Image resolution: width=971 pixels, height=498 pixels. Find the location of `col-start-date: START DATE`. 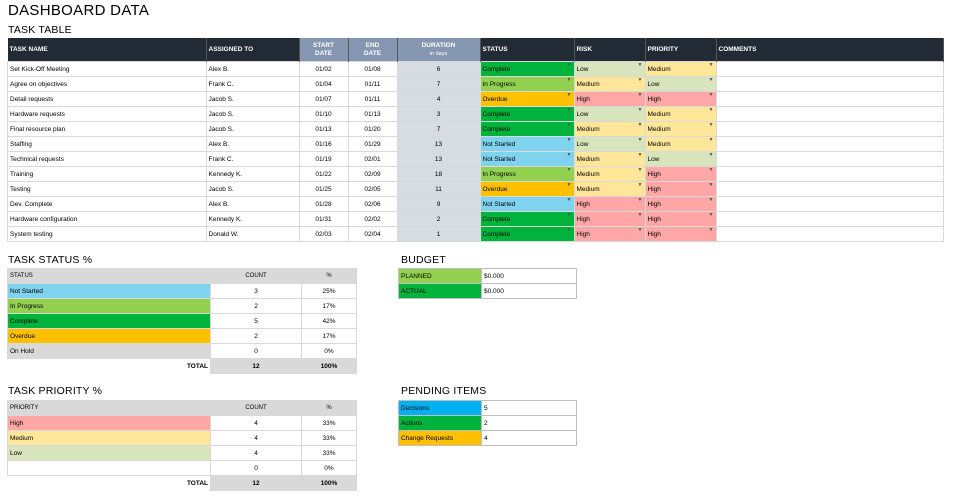

col-start-date: START DATE is located at coordinates (324, 50).